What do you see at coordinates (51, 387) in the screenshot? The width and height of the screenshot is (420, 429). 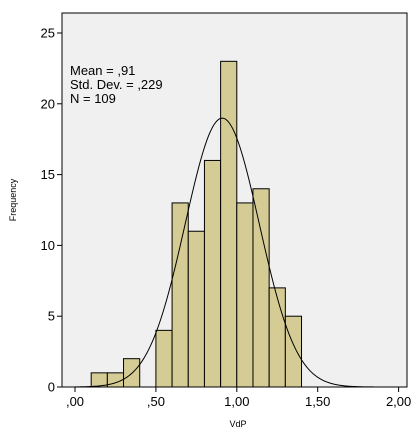 I see `y-tick-label: 0` at bounding box center [51, 387].